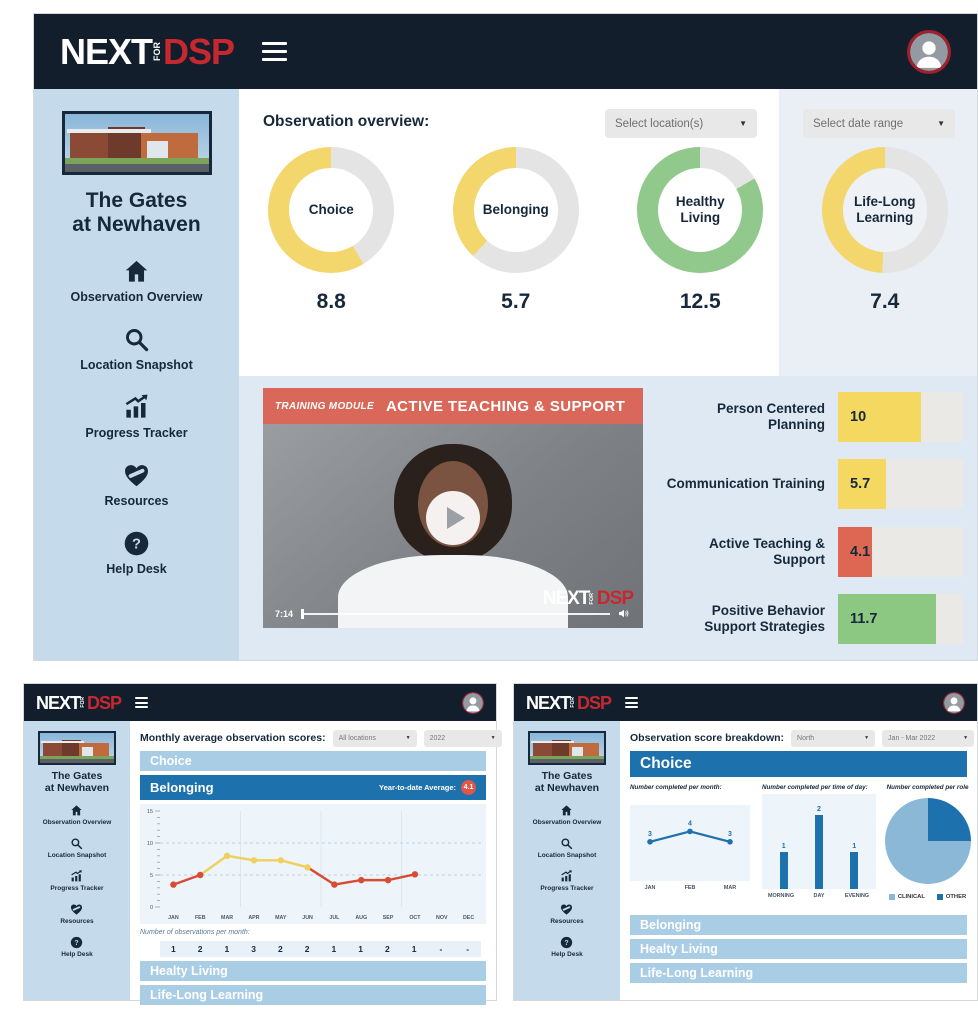 The height and width of the screenshot is (1024, 978). I want to click on donut-value: 12.5, so click(700, 301).